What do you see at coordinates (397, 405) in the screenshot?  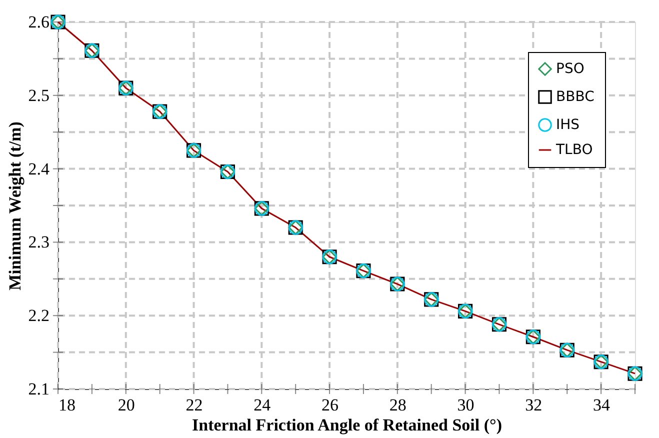 I see `x-tick-label: 28` at bounding box center [397, 405].